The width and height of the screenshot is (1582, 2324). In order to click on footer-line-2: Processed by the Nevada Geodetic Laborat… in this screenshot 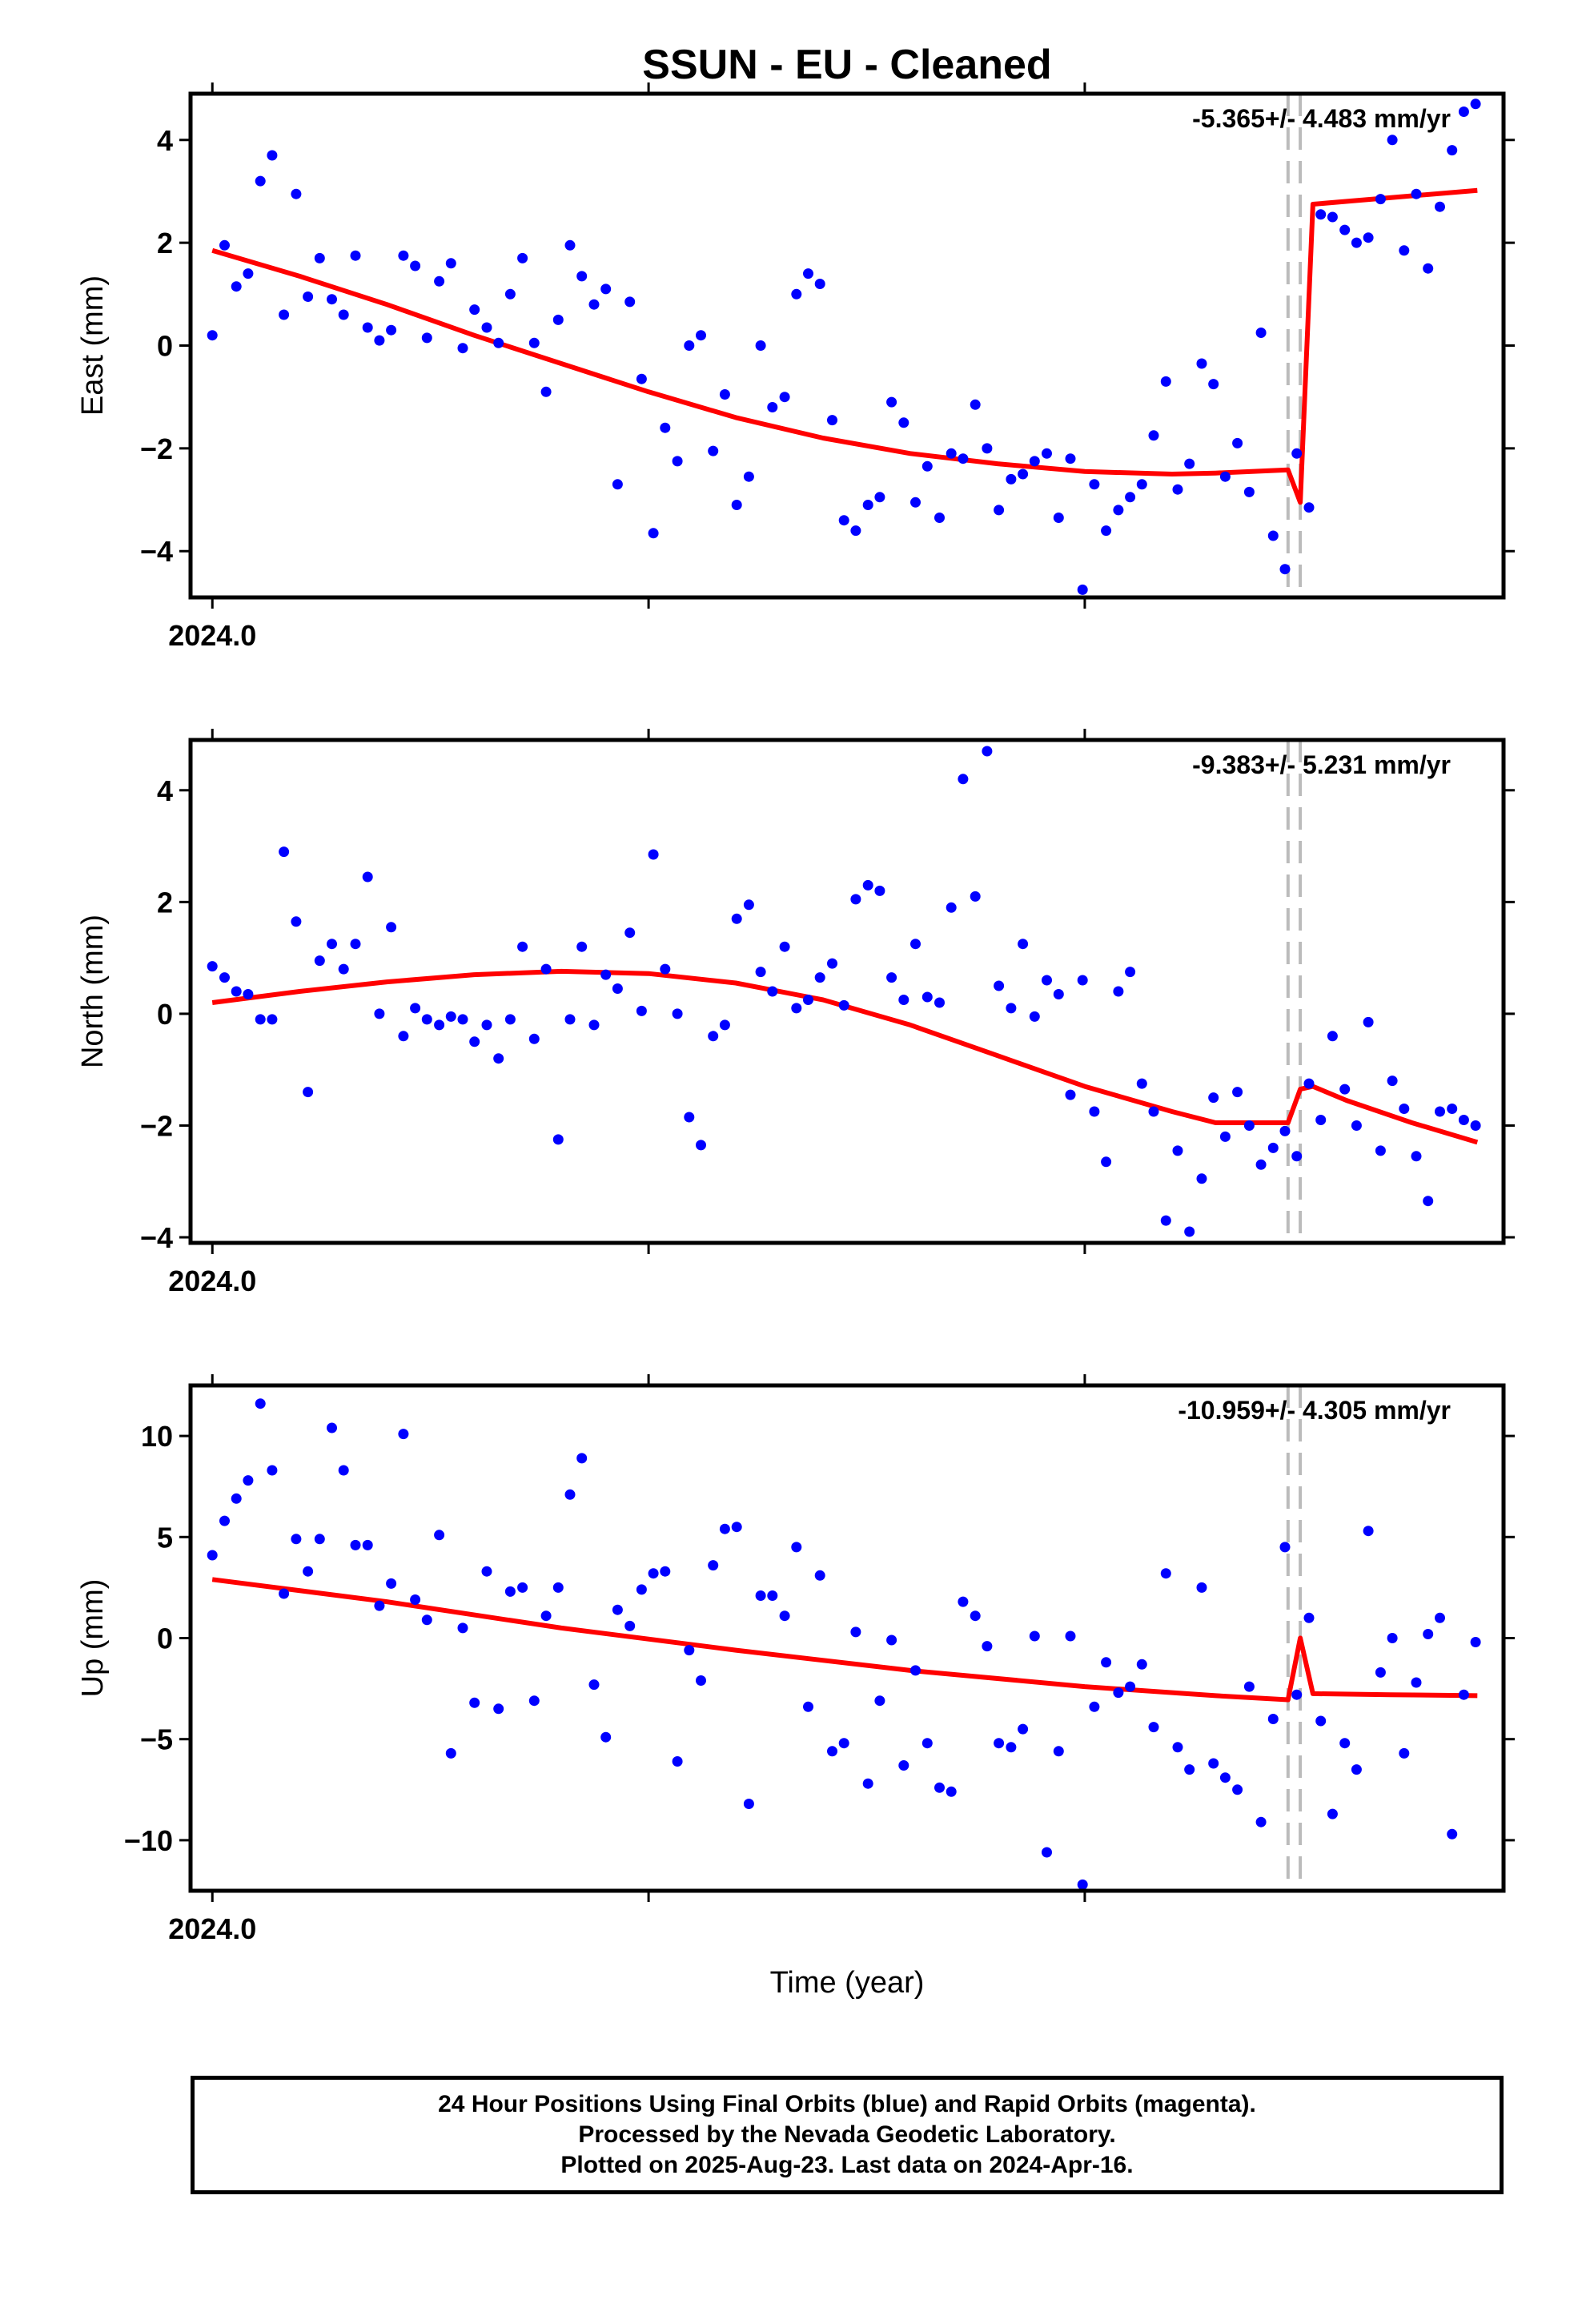, I will do `click(847, 2134)`.